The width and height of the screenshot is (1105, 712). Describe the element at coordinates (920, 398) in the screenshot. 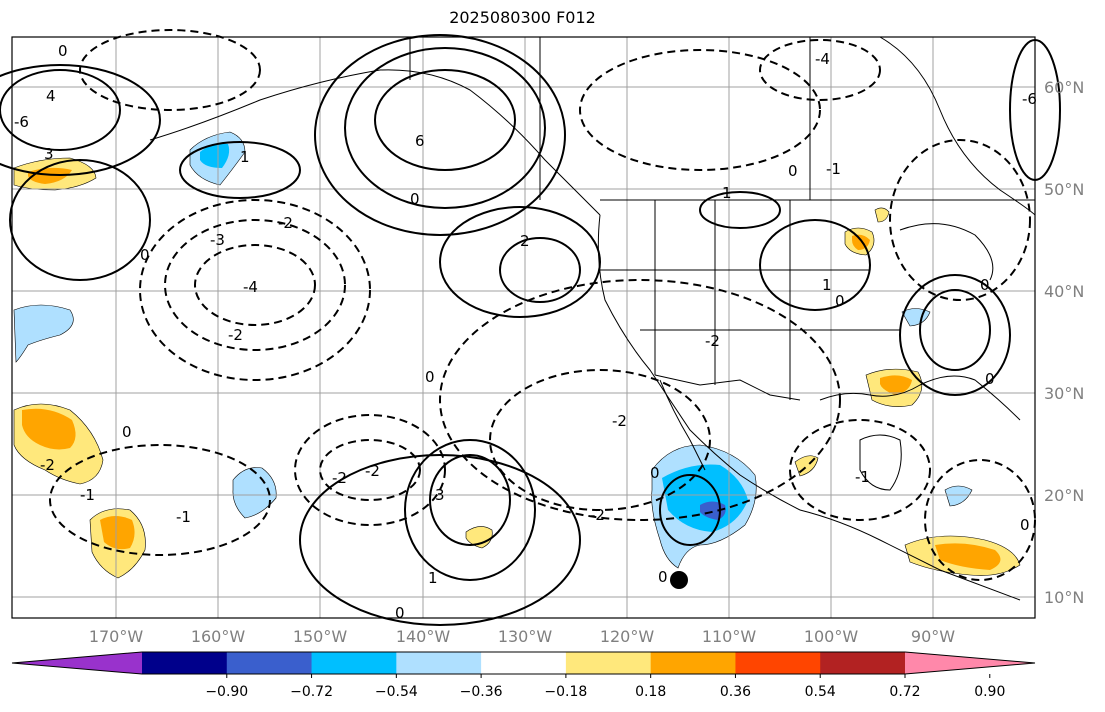

I see `coast-gulf` at that location.